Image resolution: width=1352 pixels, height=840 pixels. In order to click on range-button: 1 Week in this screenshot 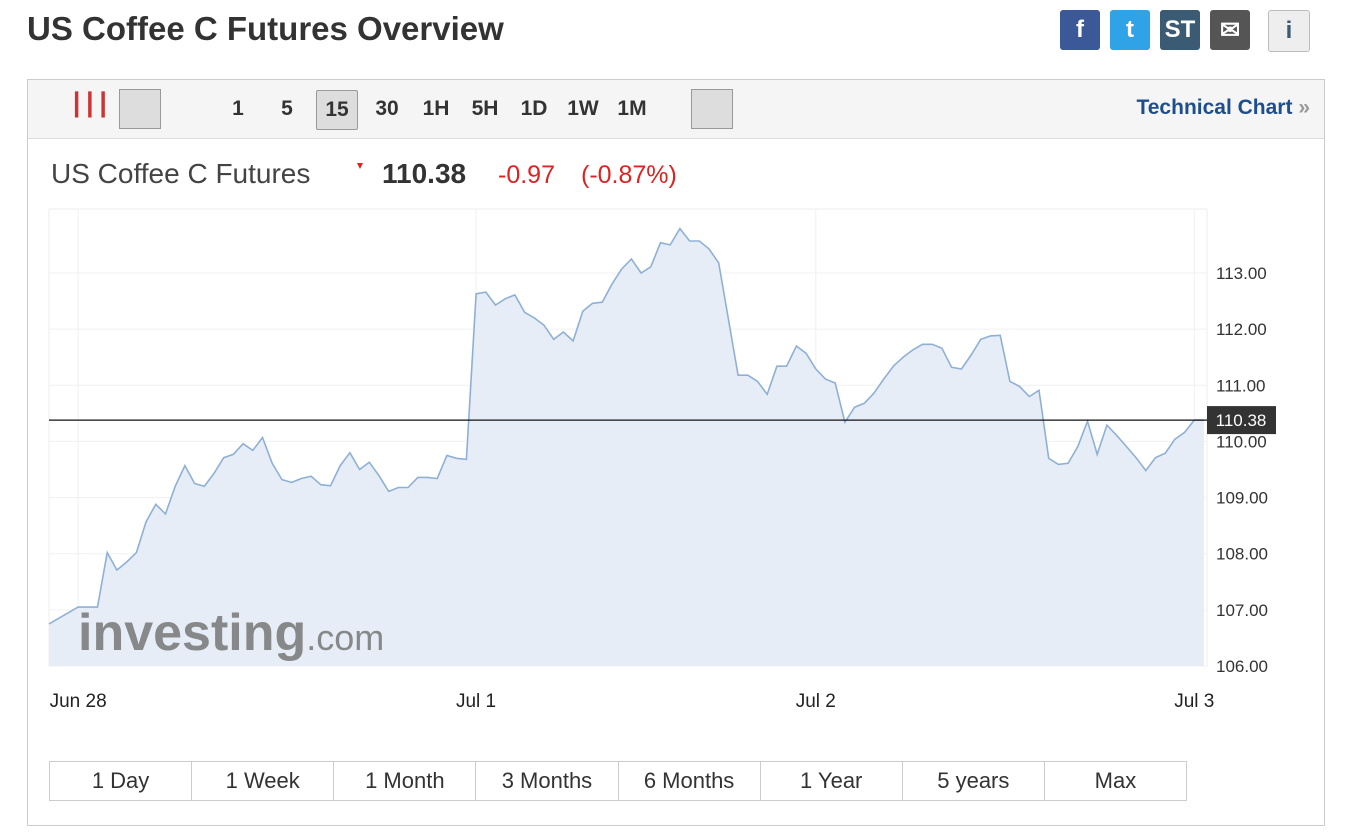, I will do `click(263, 781)`.